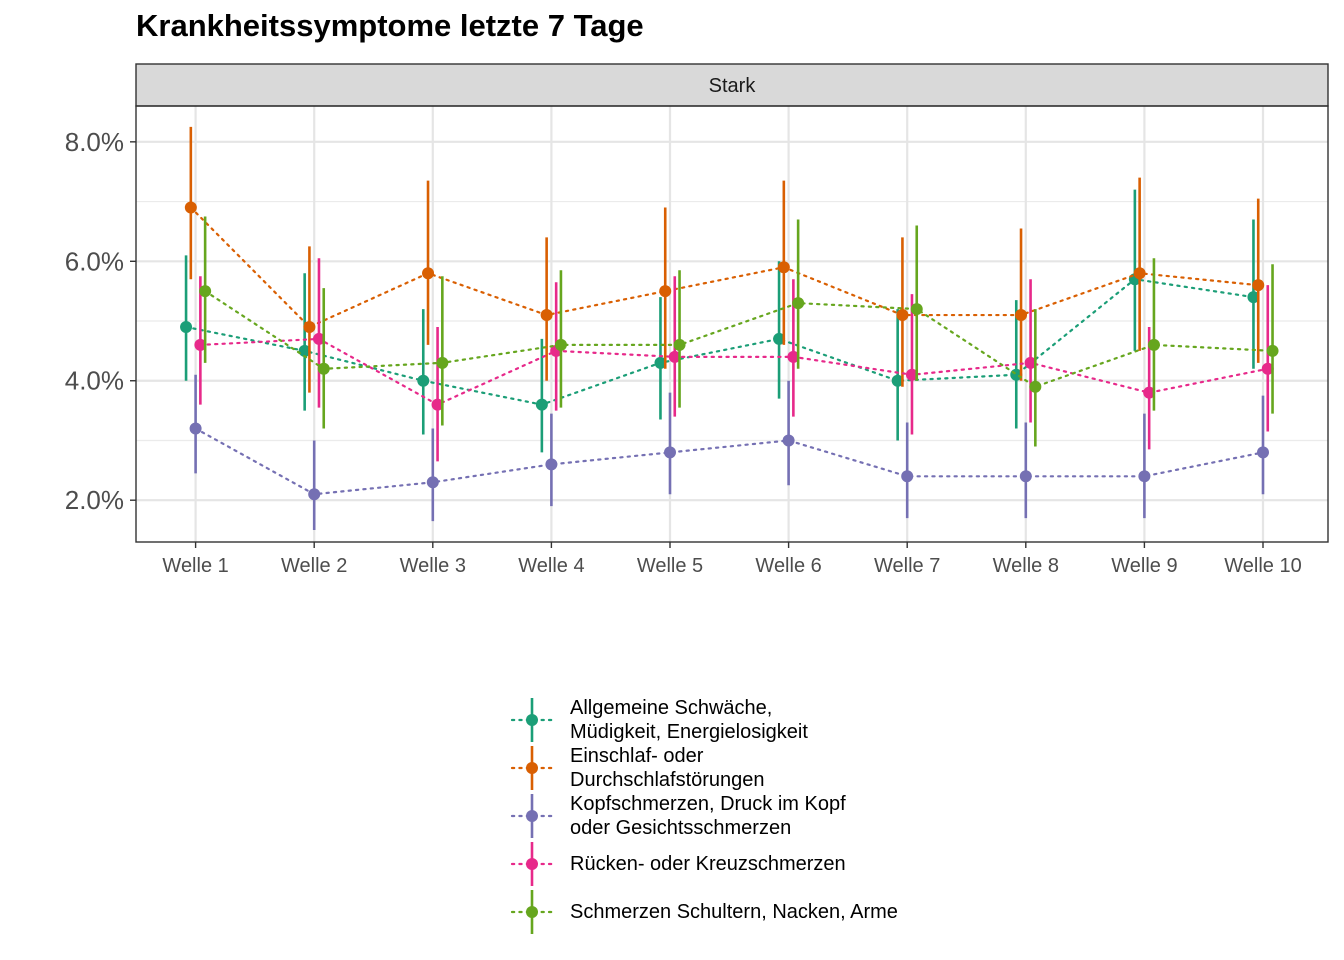 The width and height of the screenshot is (1344, 960). Describe the element at coordinates (670, 566) in the screenshot. I see `x-tick-label: Welle 5` at that location.